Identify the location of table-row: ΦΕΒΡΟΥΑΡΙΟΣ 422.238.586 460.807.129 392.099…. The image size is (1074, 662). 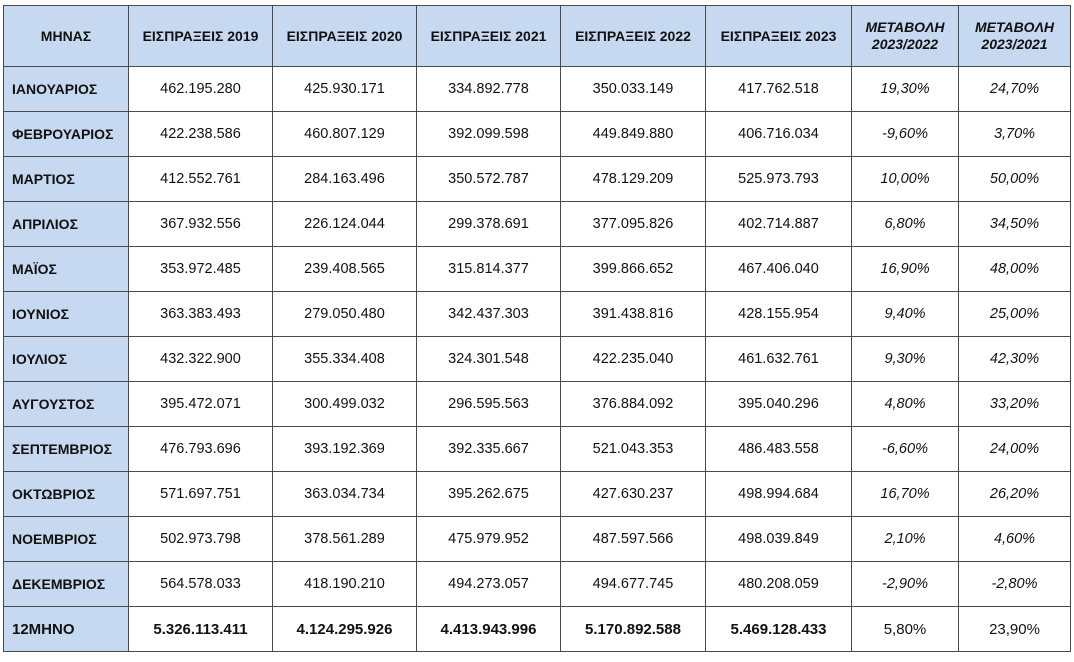
(537, 134).